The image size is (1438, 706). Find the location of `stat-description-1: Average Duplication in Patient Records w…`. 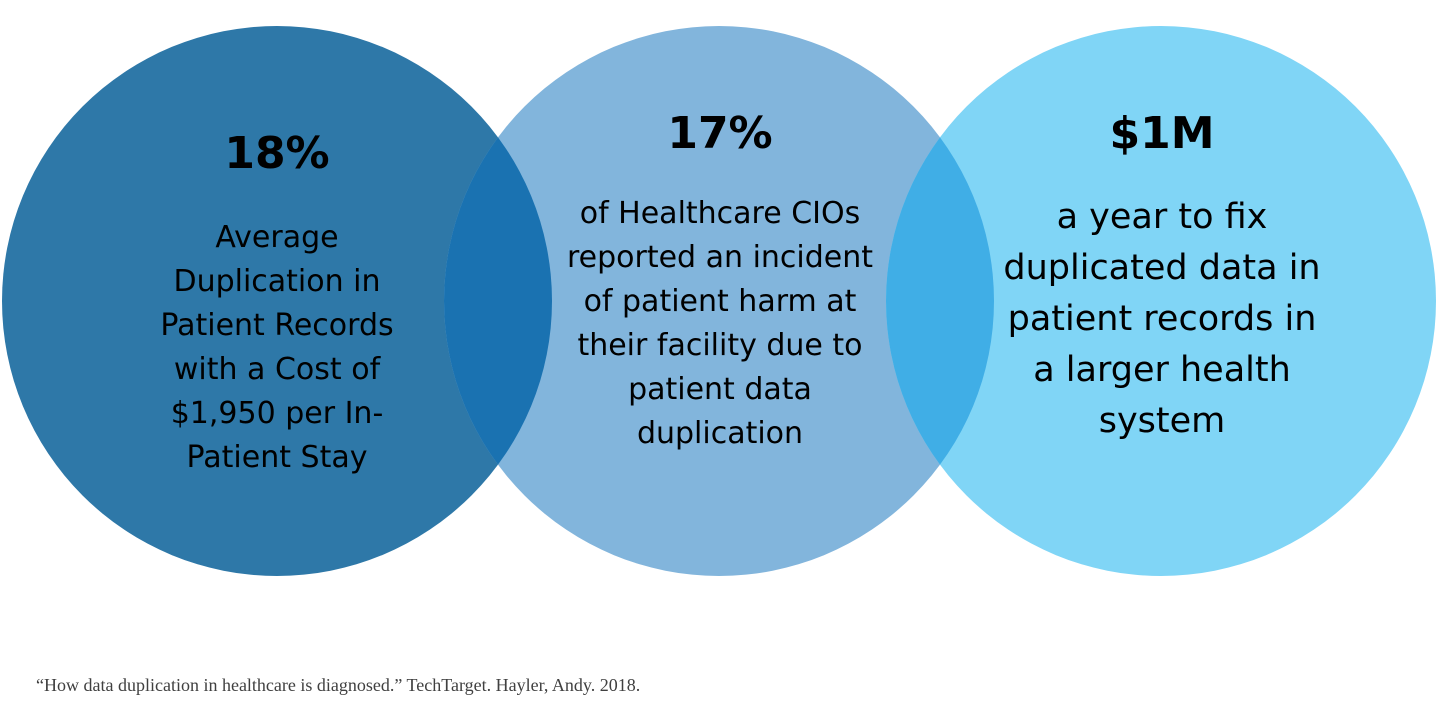

stat-description-1: Average Duplication in Patient Records w… is located at coordinates (277, 347).